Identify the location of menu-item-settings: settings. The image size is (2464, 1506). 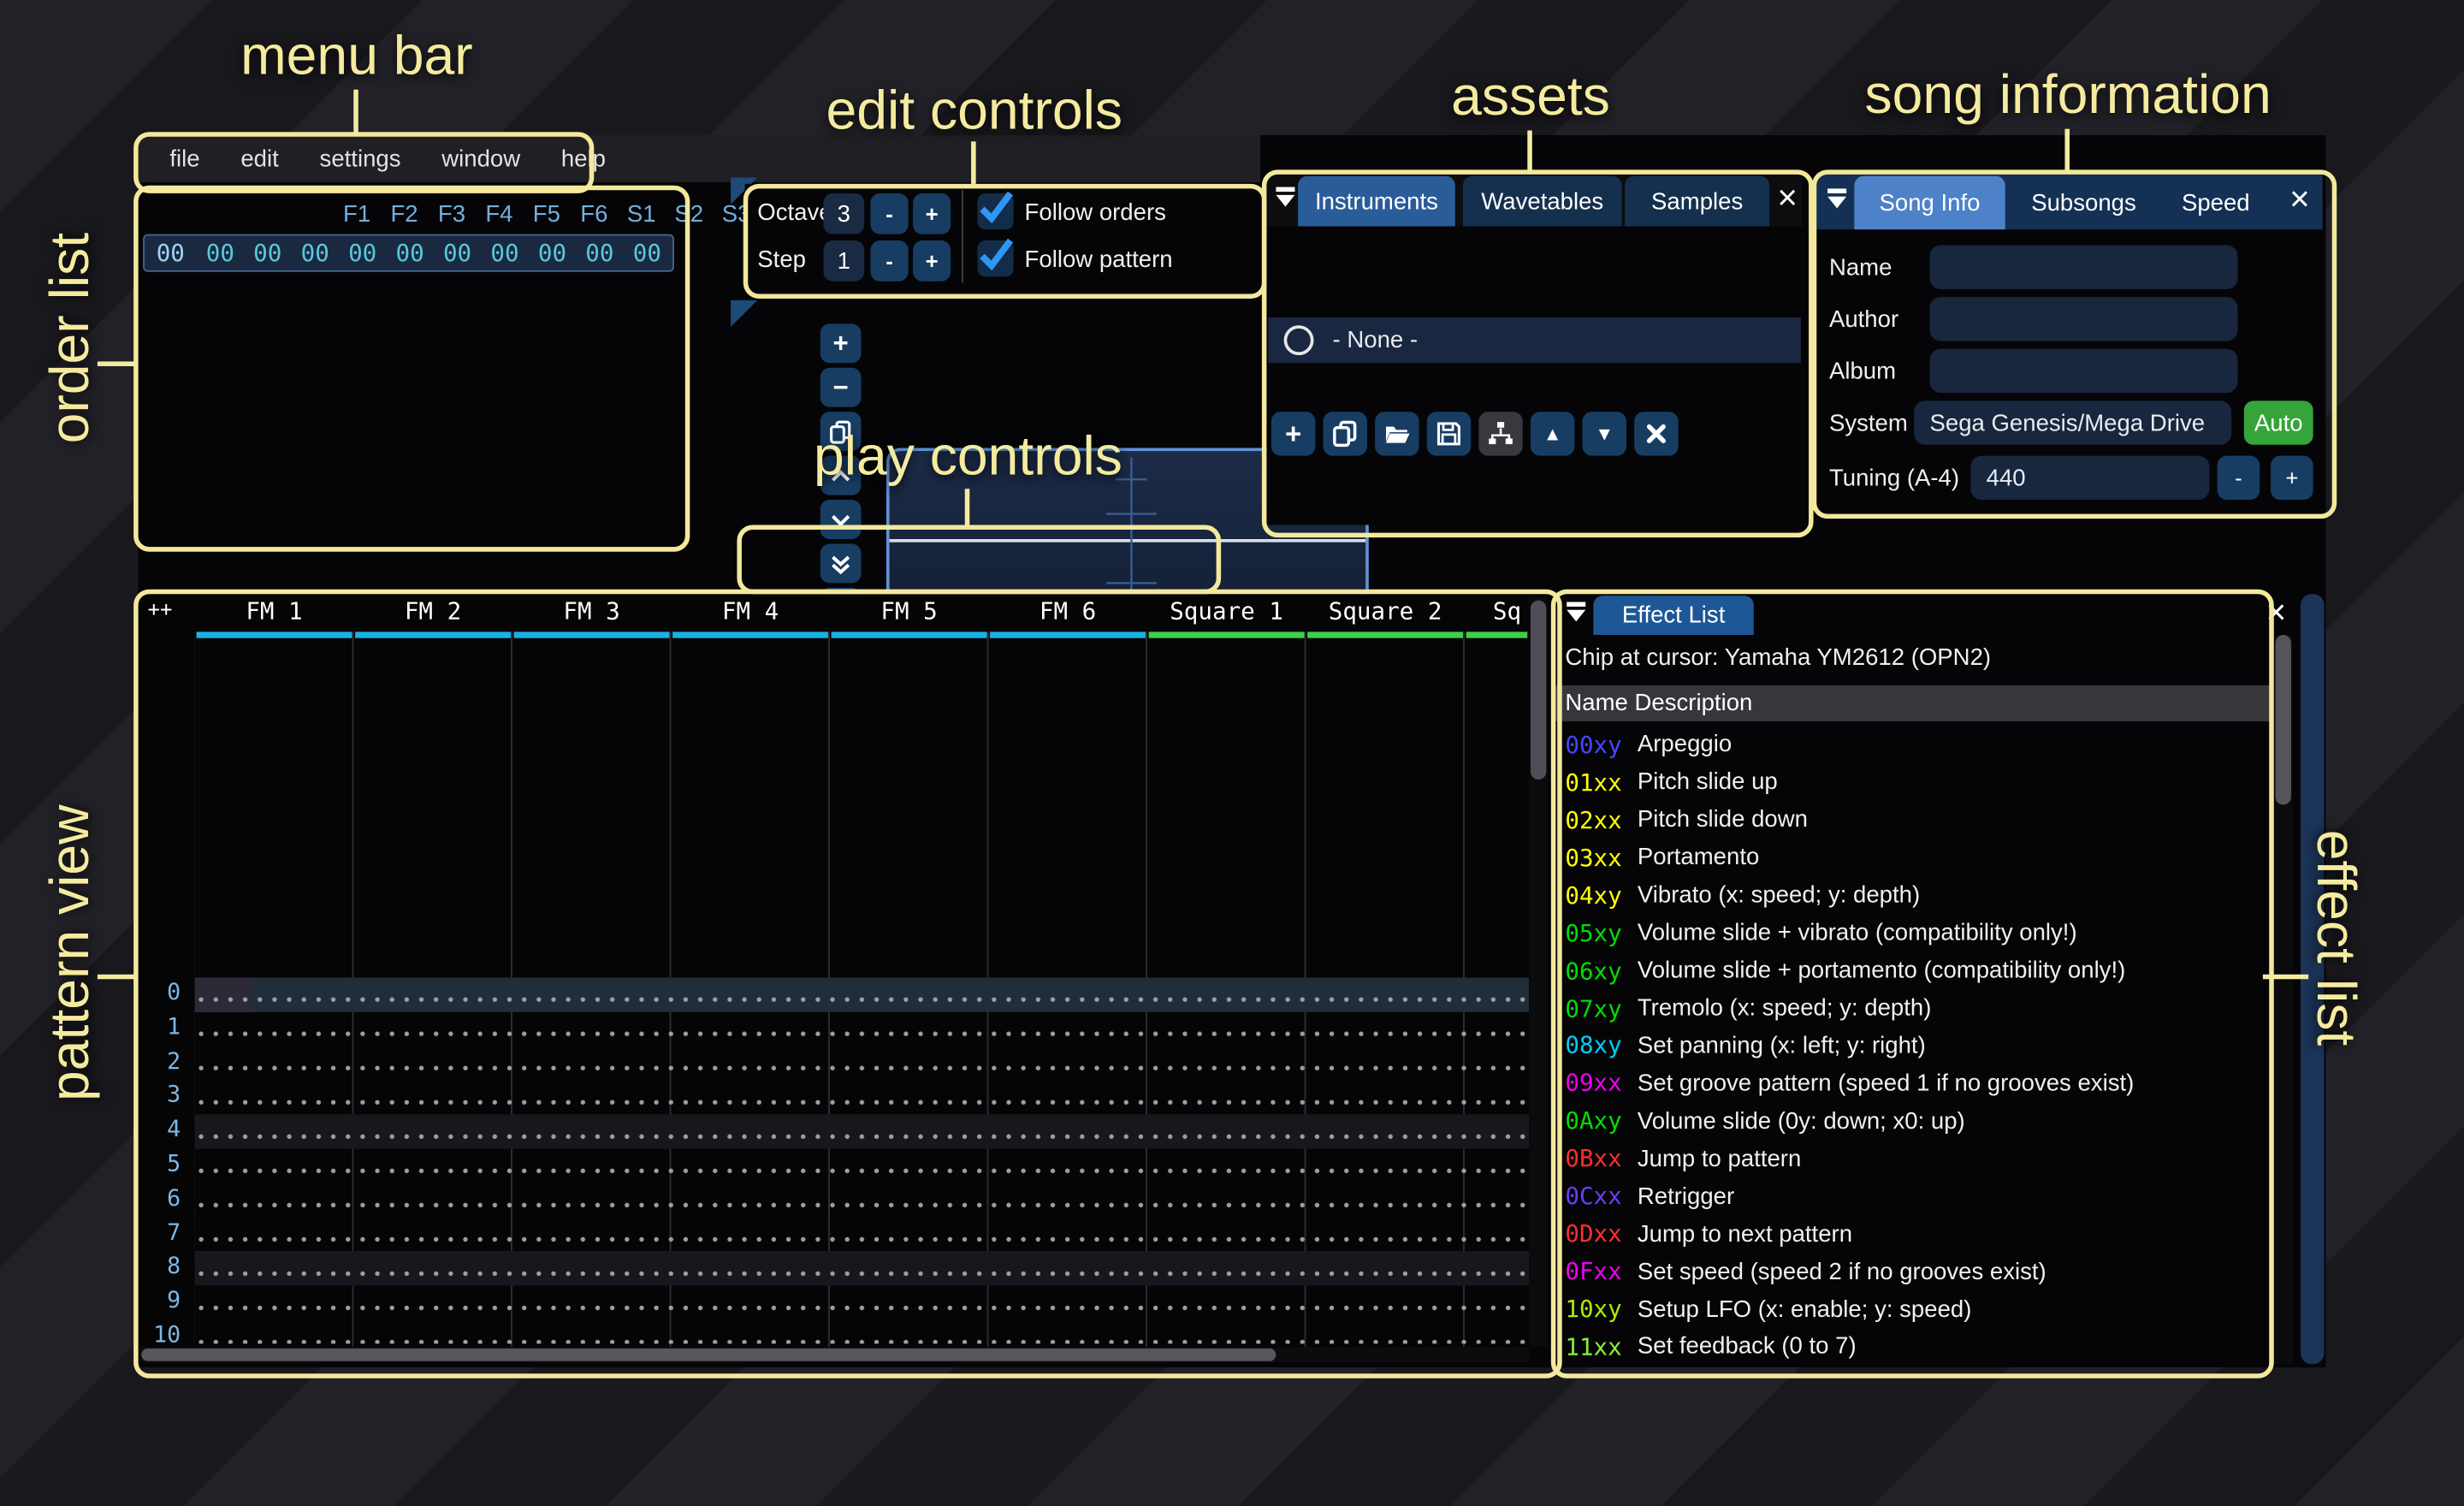
(360, 159).